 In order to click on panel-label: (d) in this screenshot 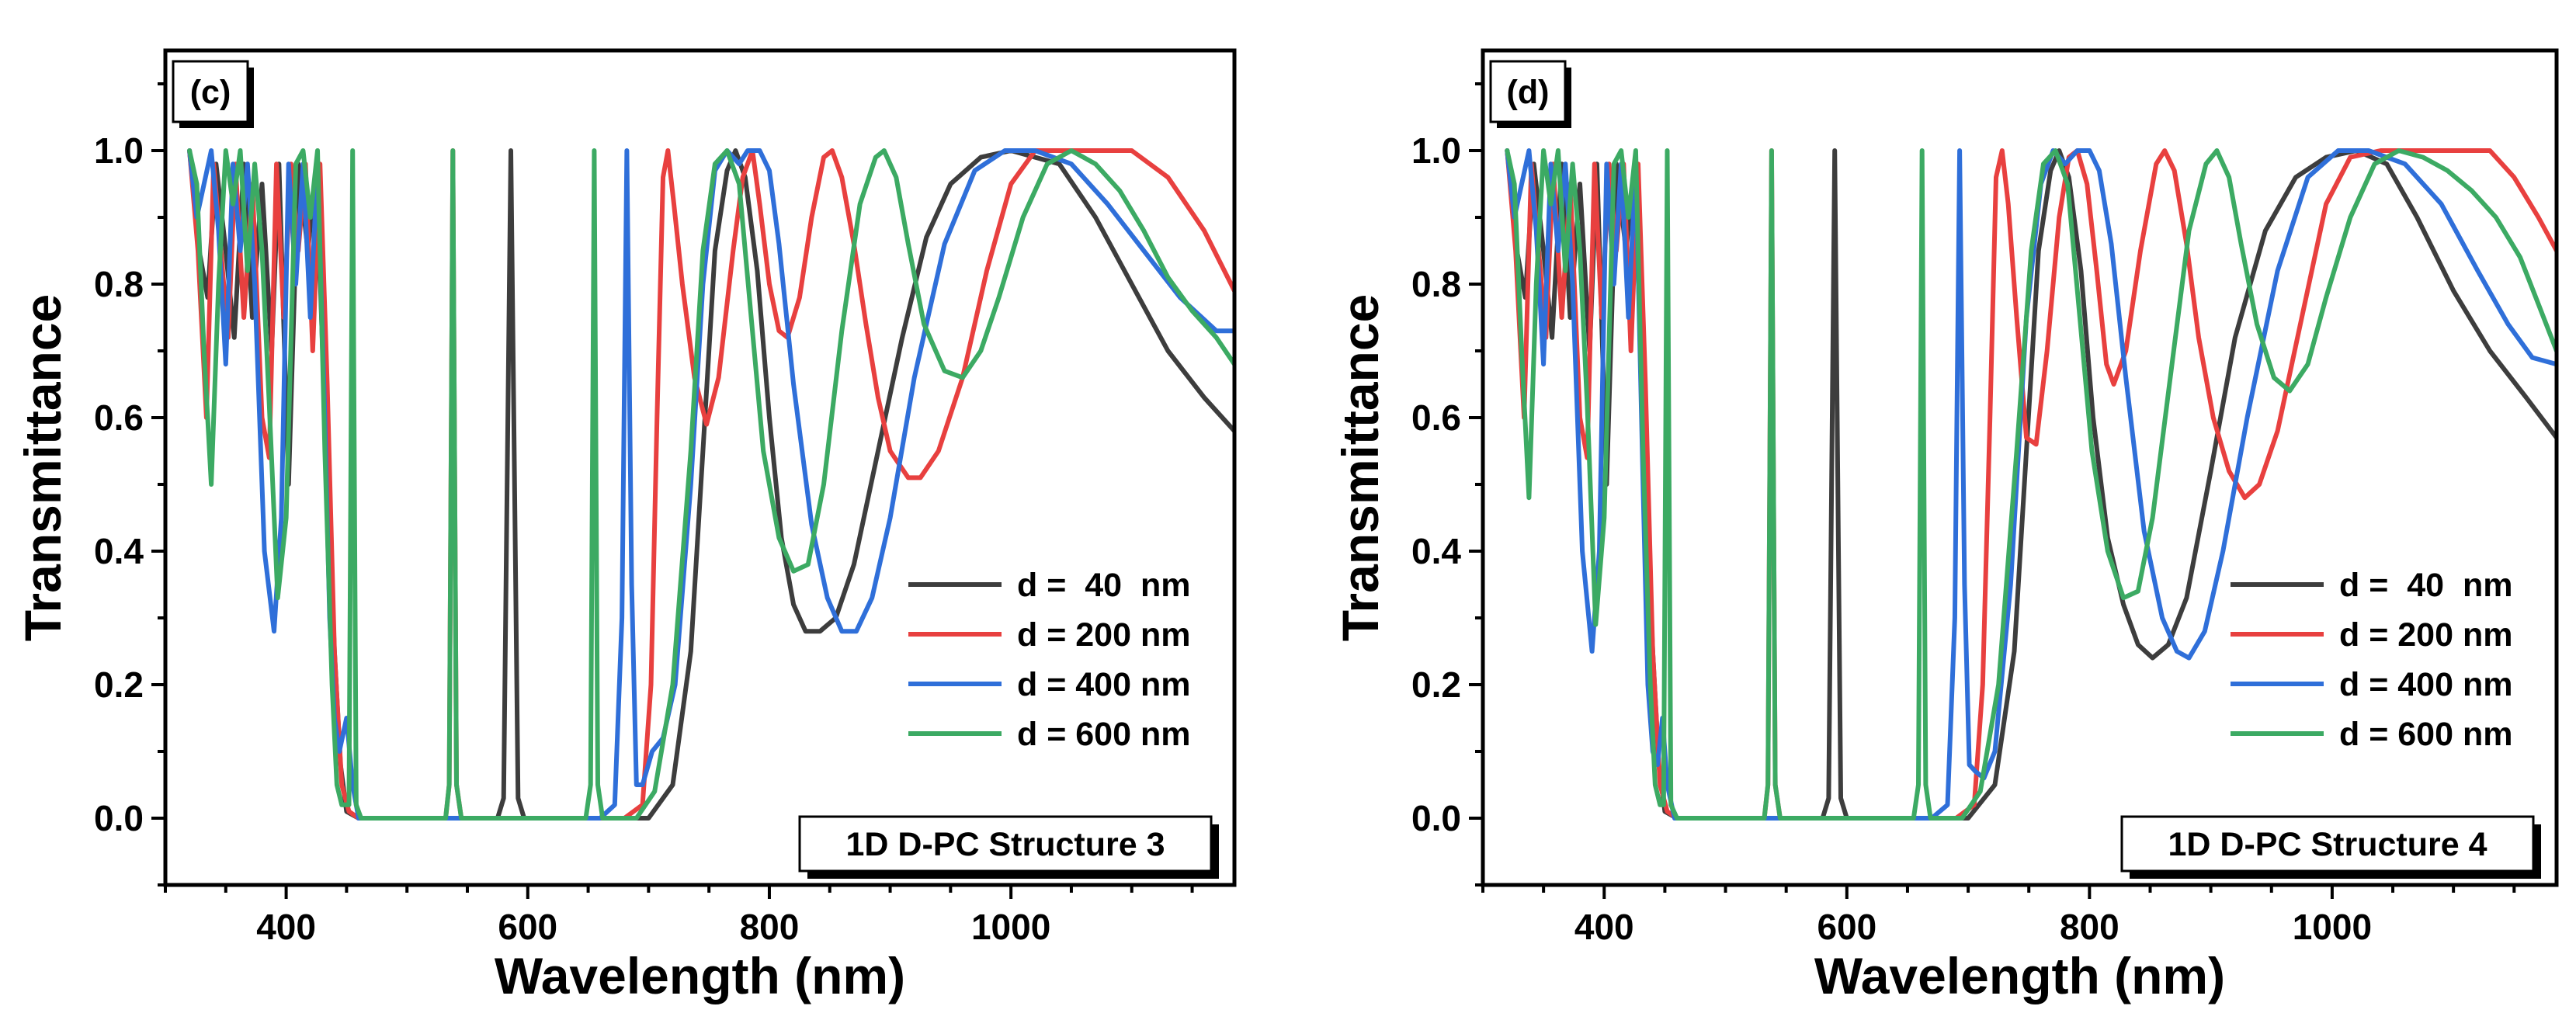, I will do `click(1528, 92)`.